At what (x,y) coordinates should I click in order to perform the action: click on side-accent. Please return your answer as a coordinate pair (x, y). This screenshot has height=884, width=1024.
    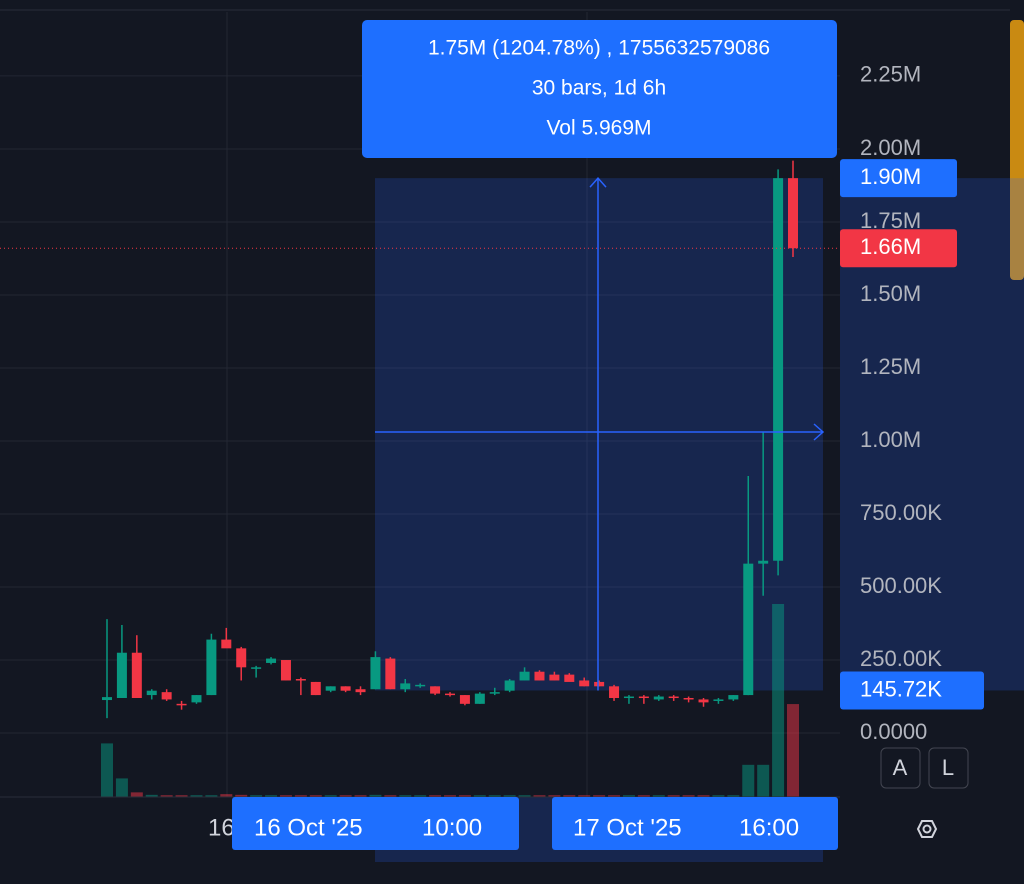
    Looking at the image, I should click on (1017, 150).